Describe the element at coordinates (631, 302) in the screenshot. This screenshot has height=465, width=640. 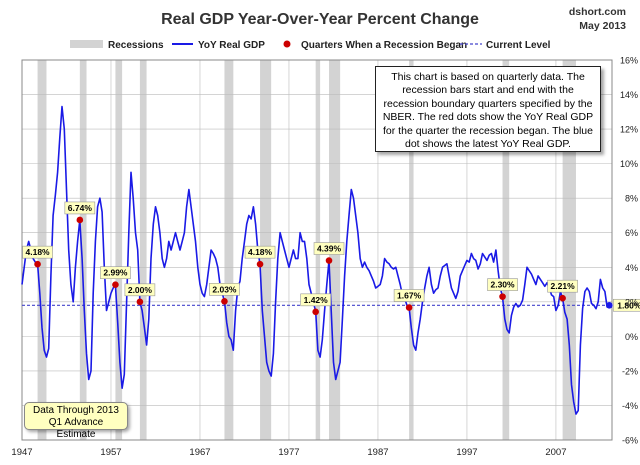
I see `y-tick-label: 2%` at that location.